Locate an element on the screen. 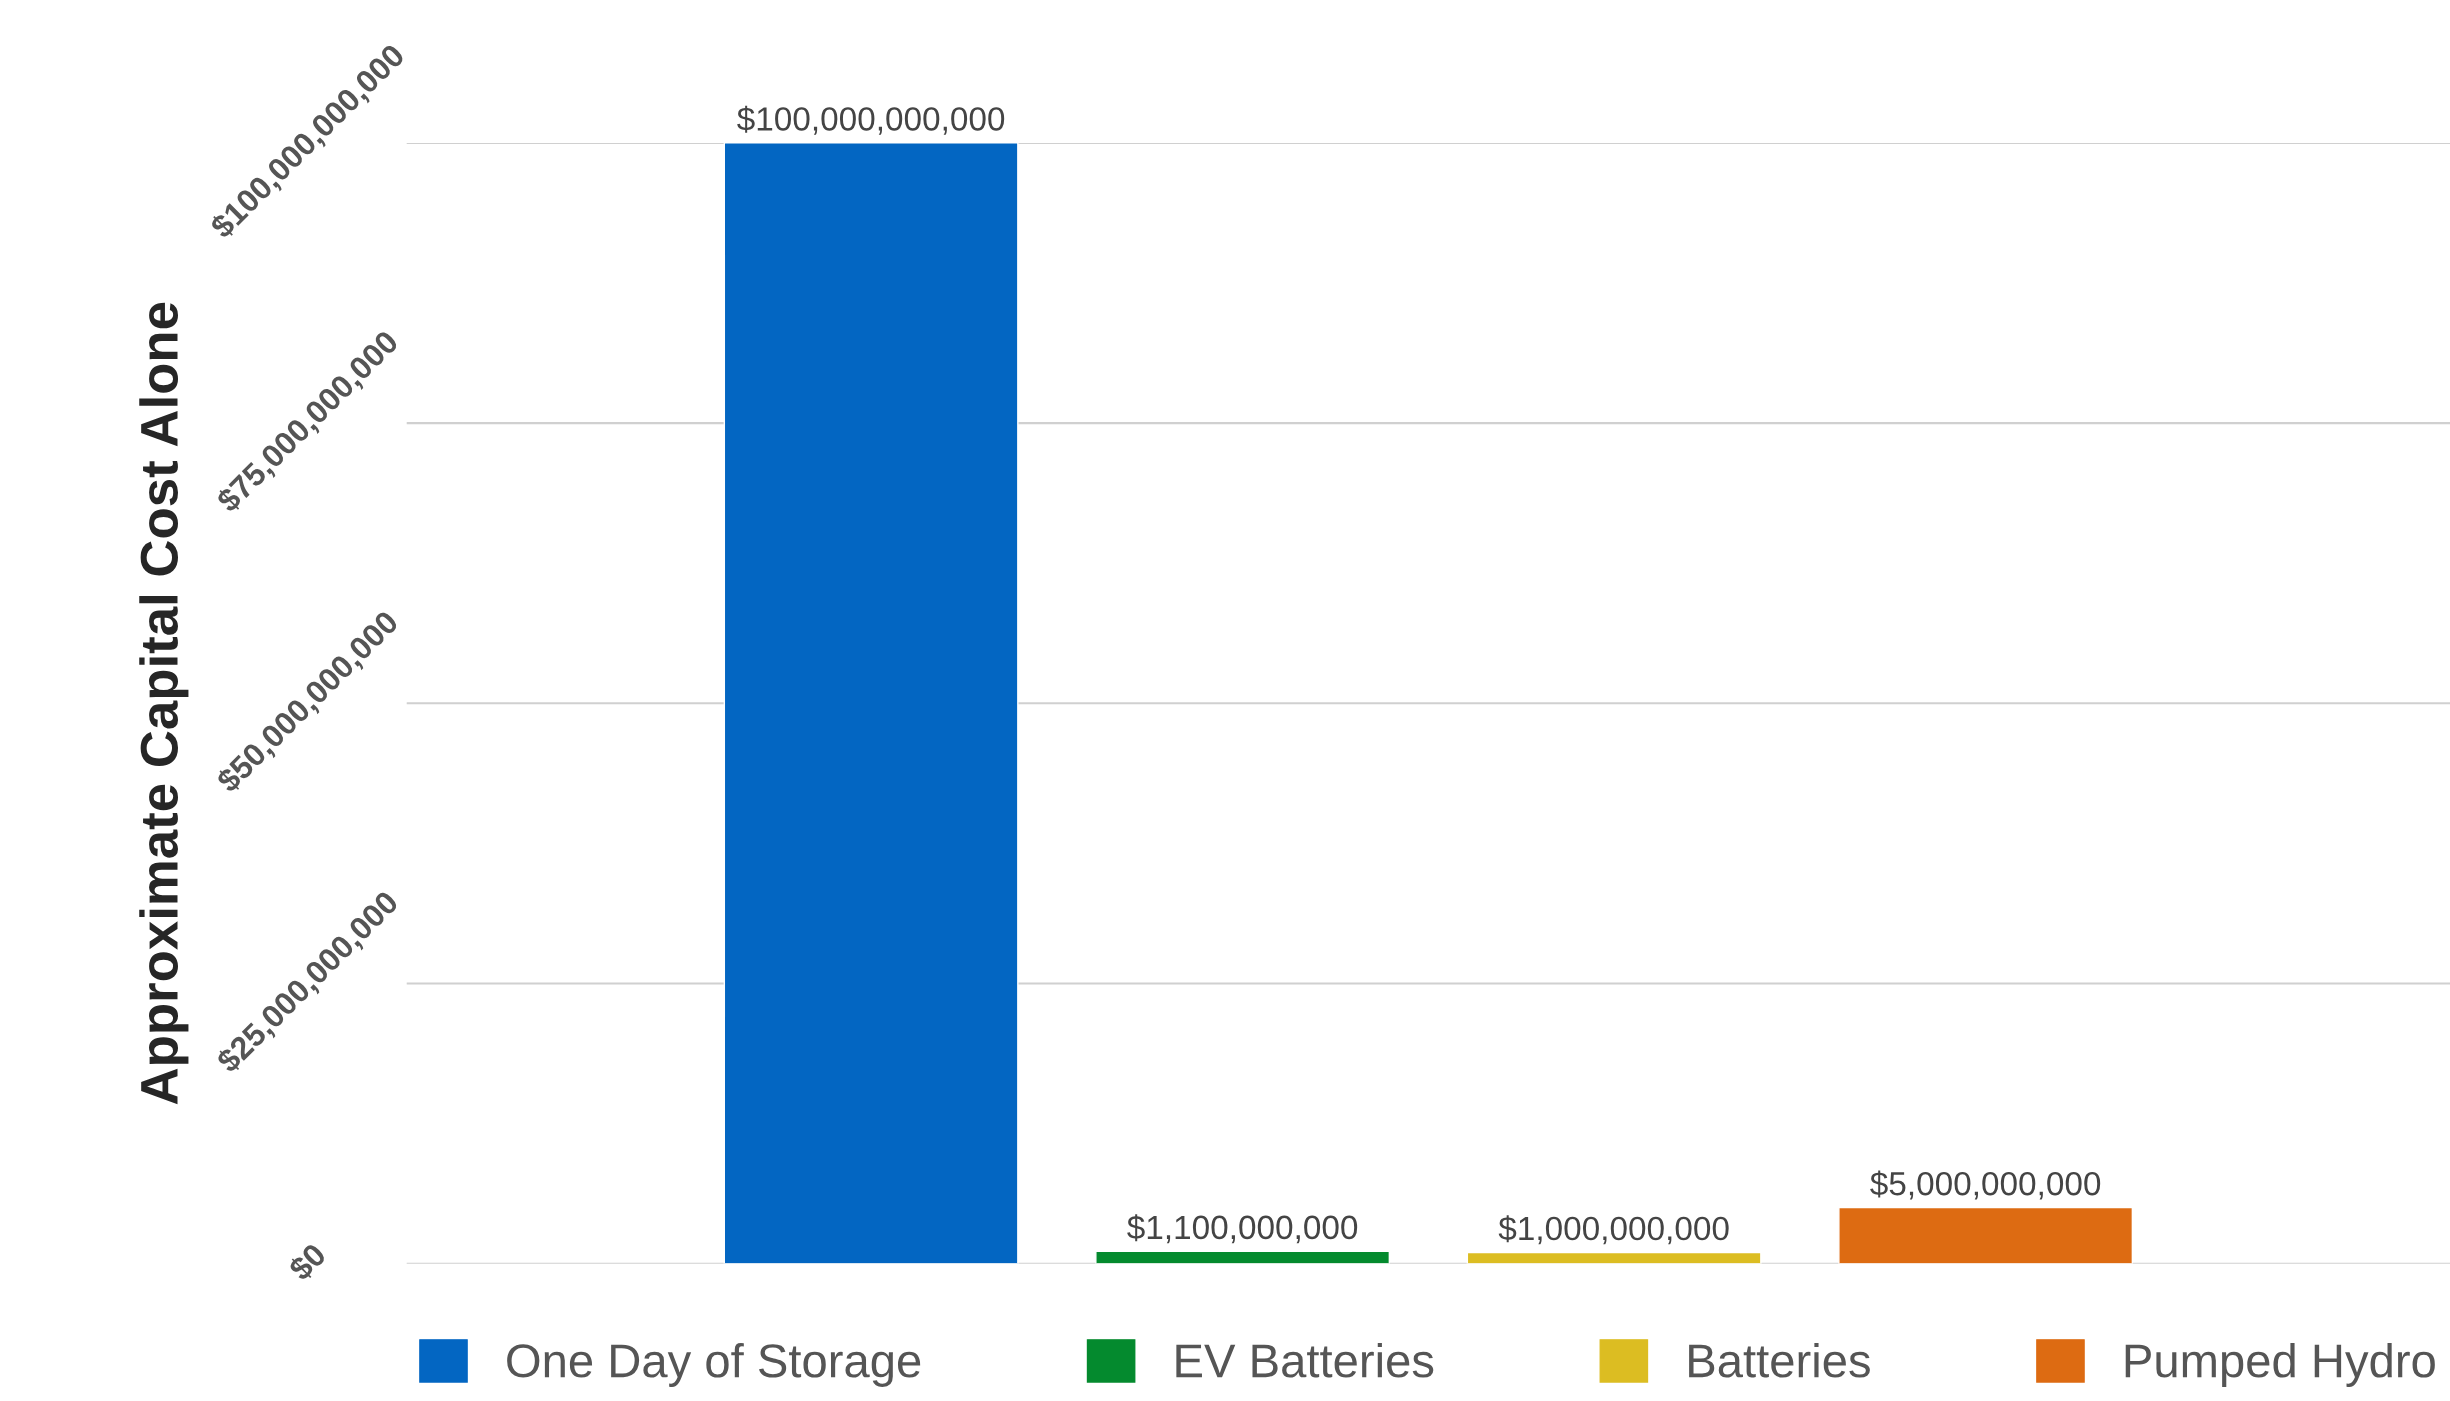  data-label: $100,000,000,000 is located at coordinates (871, 120).